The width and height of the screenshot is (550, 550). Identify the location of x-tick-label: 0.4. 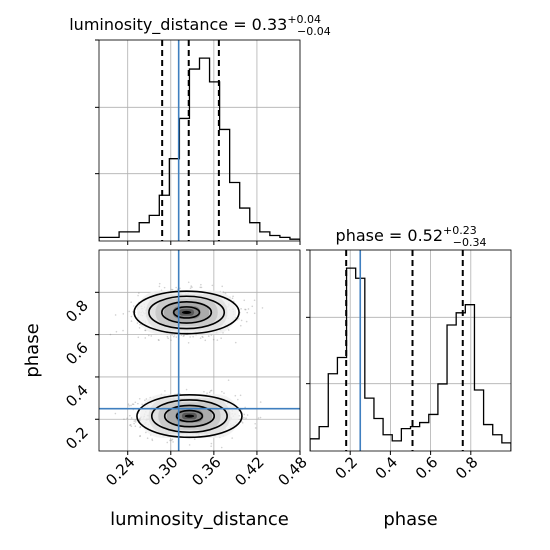
(387, 468).